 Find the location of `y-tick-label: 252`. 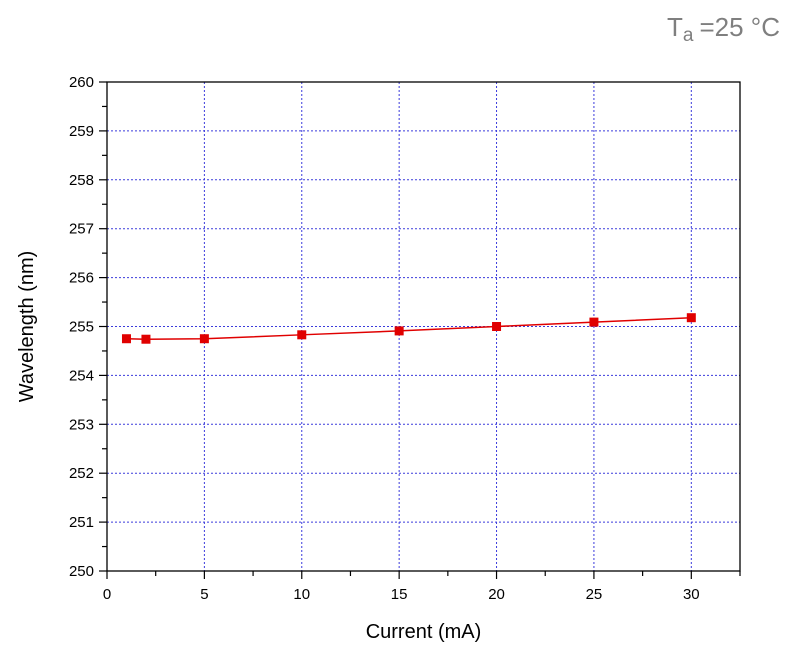

y-tick-label: 252 is located at coordinates (81, 473).